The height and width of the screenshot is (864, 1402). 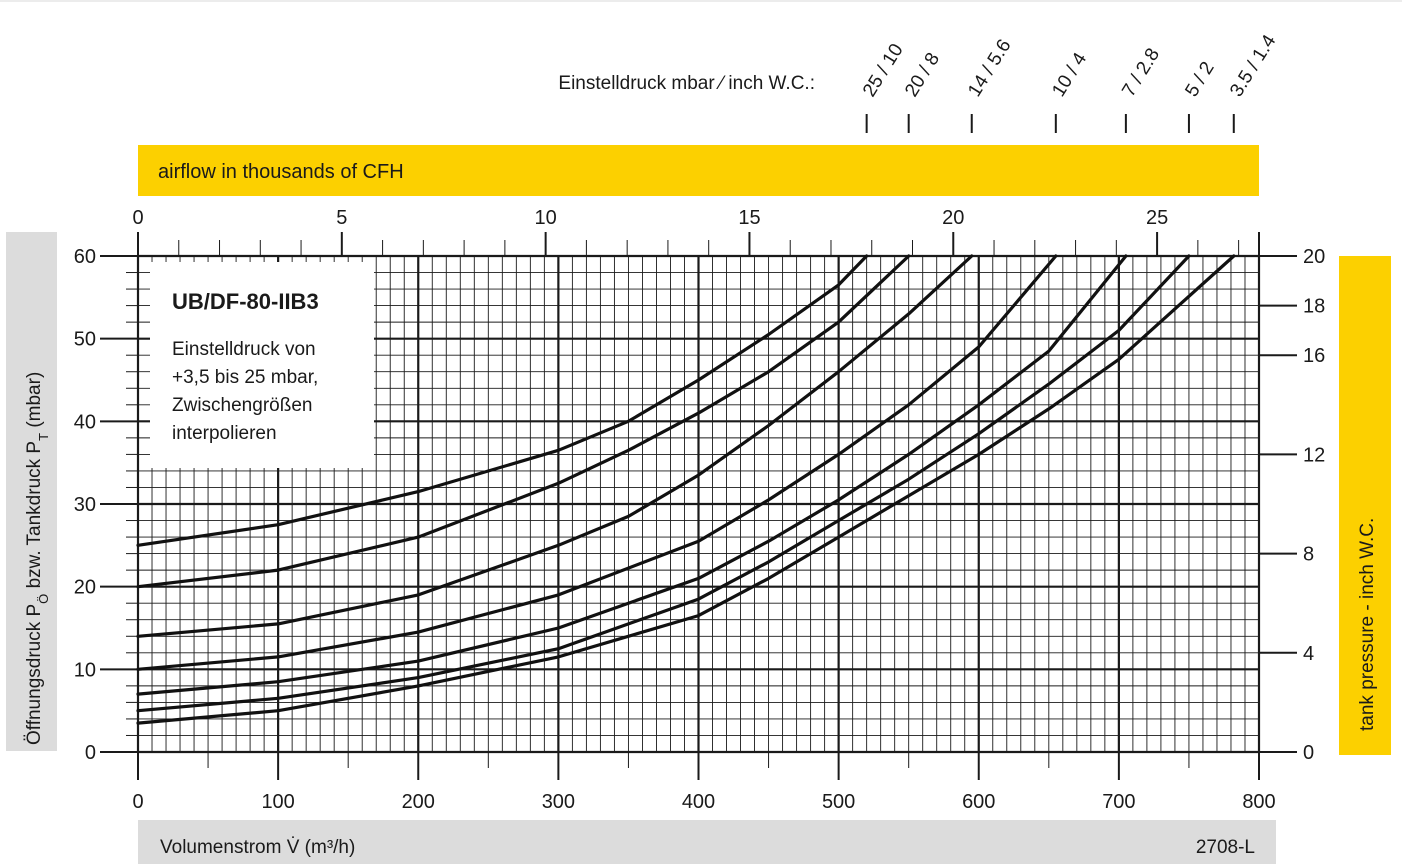 I want to click on top-axis-banner-label: airflow in thousands of CFH, so click(x=281, y=172).